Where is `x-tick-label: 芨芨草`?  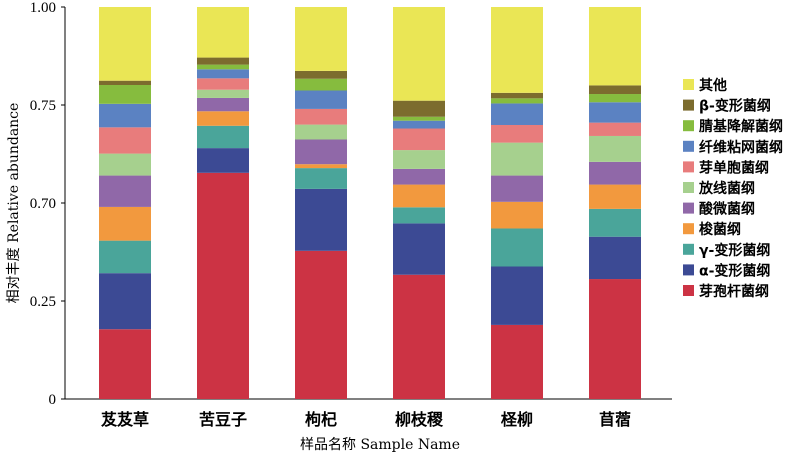
x-tick-label: 芨芨草 is located at coordinates (125, 419).